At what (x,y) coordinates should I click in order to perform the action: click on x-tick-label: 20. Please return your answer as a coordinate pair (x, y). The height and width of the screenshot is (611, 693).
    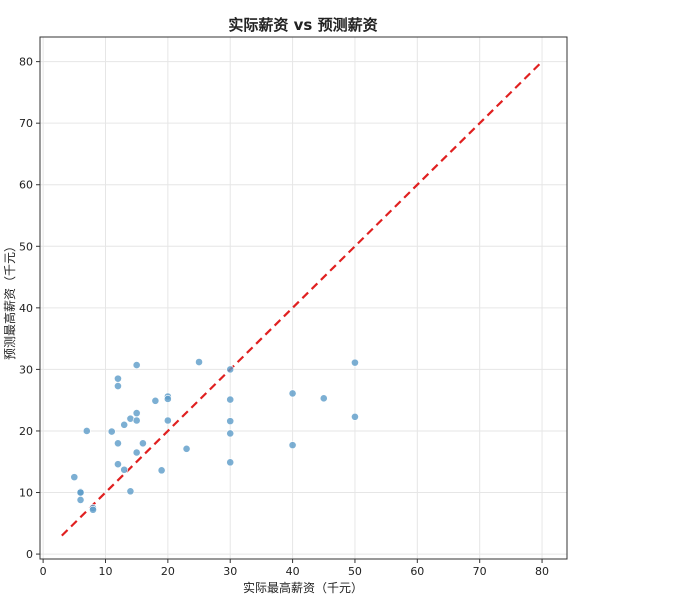
    Looking at the image, I should click on (168, 571).